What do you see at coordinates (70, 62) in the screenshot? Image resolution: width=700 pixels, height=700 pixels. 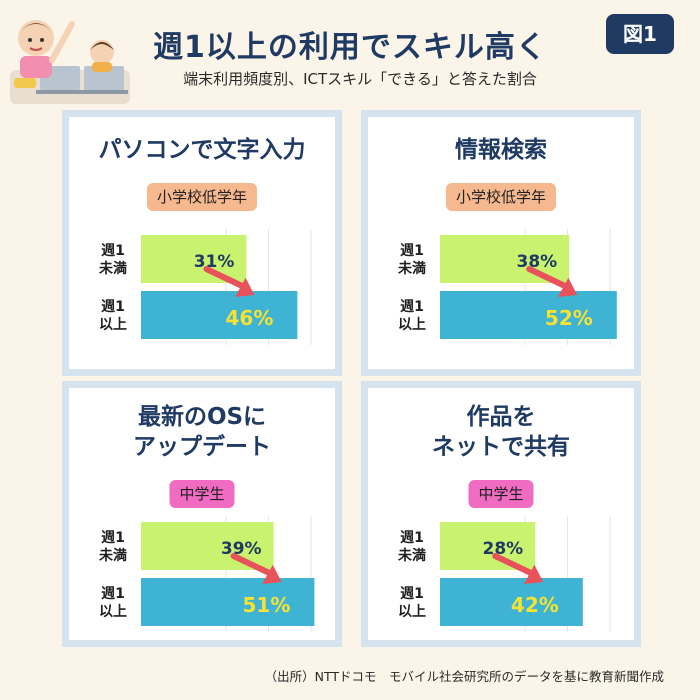 I see `children-laptop-illustration` at bounding box center [70, 62].